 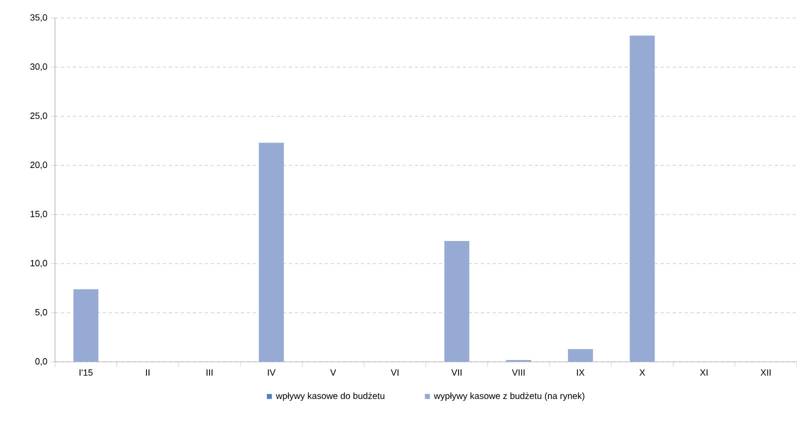 What do you see at coordinates (41, 313) in the screenshot?
I see `y-tick-label: 5,0` at bounding box center [41, 313].